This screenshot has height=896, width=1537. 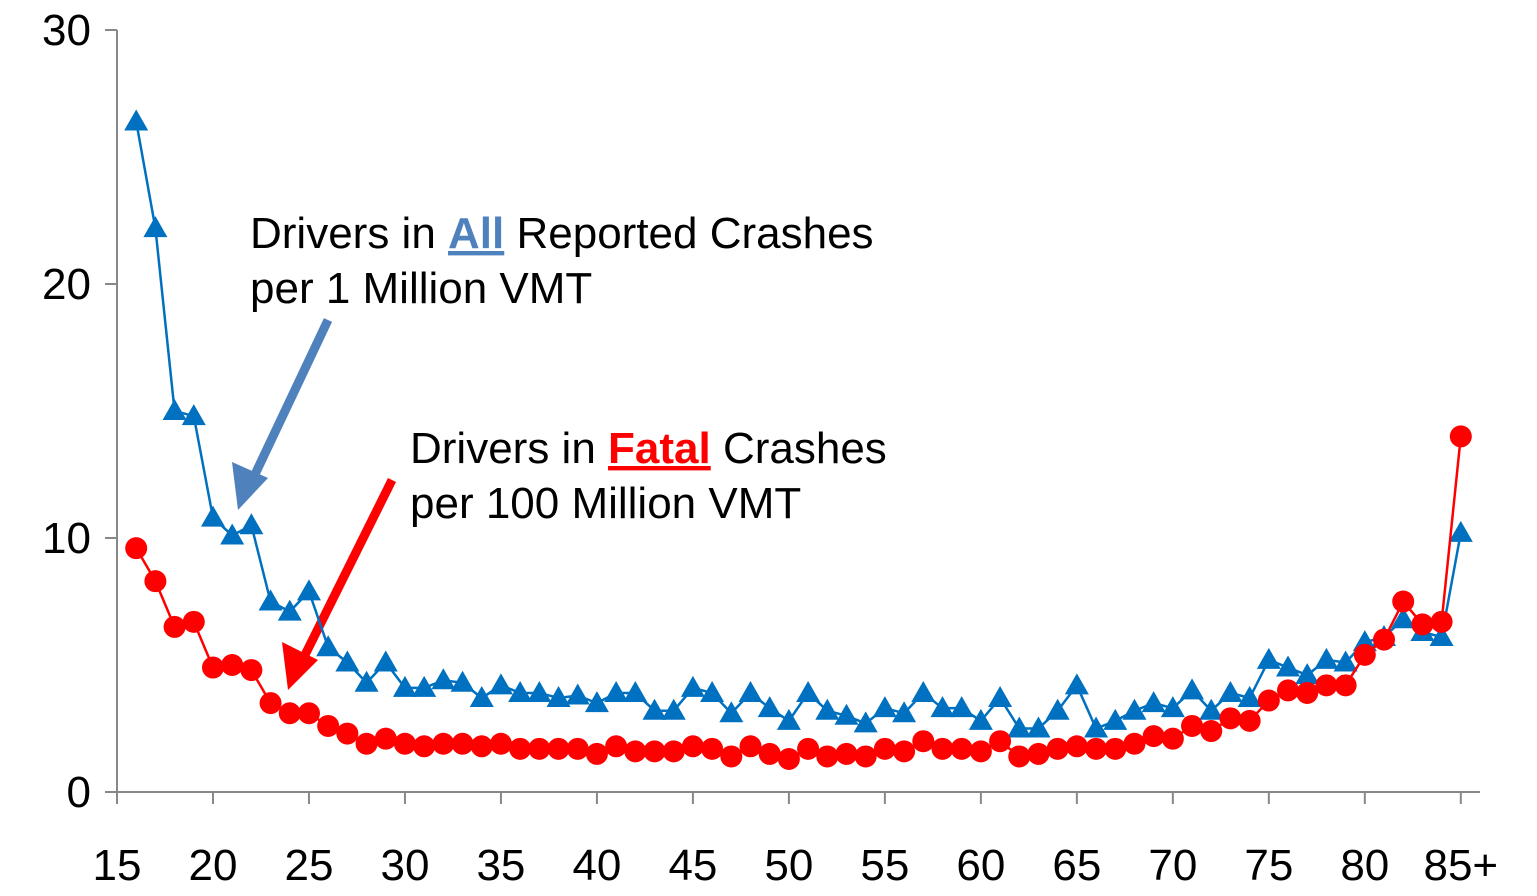 I want to click on x-tick-label: 85+, so click(x=1460, y=865).